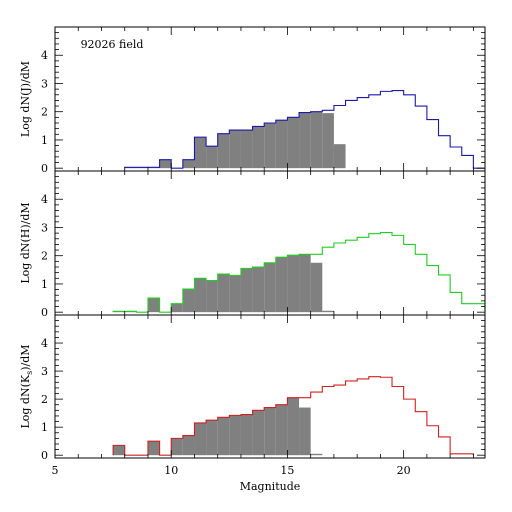 This screenshot has height=512, width=512. What do you see at coordinates (44, 312) in the screenshot?
I see `panel-2-ytick-label: 0` at bounding box center [44, 312].